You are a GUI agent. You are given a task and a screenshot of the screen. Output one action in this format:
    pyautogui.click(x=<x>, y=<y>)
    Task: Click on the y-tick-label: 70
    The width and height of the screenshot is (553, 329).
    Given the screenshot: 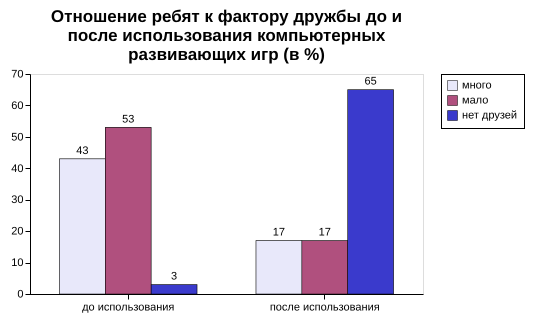 What is the action you would take?
    pyautogui.click(x=17, y=74)
    